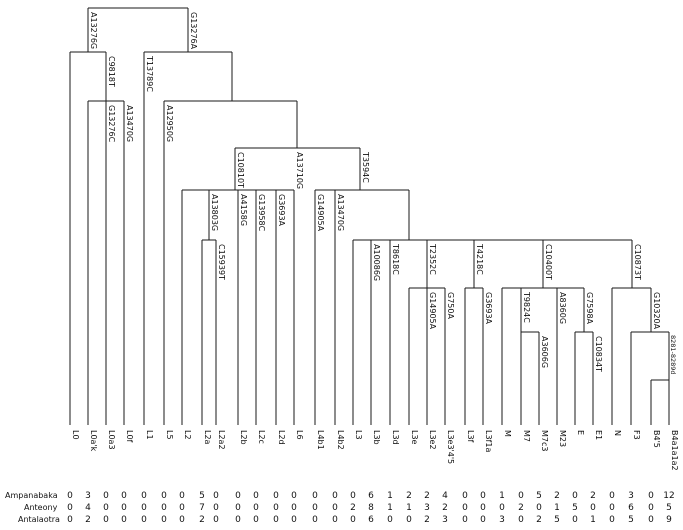  Describe the element at coordinates (202, 508) in the screenshot. I see `count-cell: 7` at that location.